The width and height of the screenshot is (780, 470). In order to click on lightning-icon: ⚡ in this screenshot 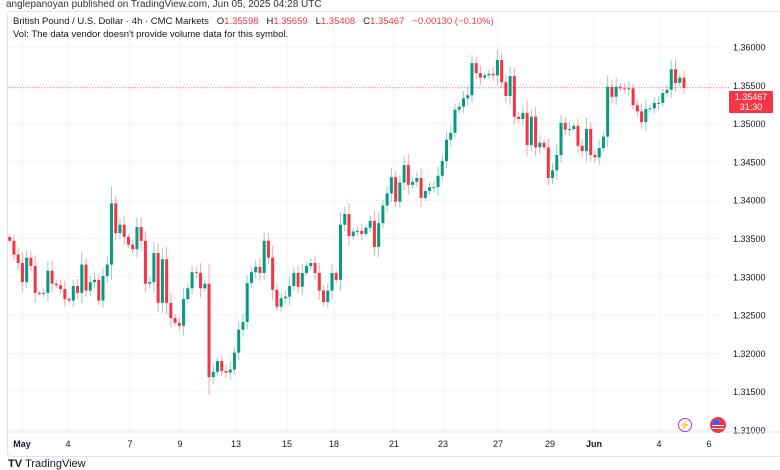, I will do `click(685, 425)`.